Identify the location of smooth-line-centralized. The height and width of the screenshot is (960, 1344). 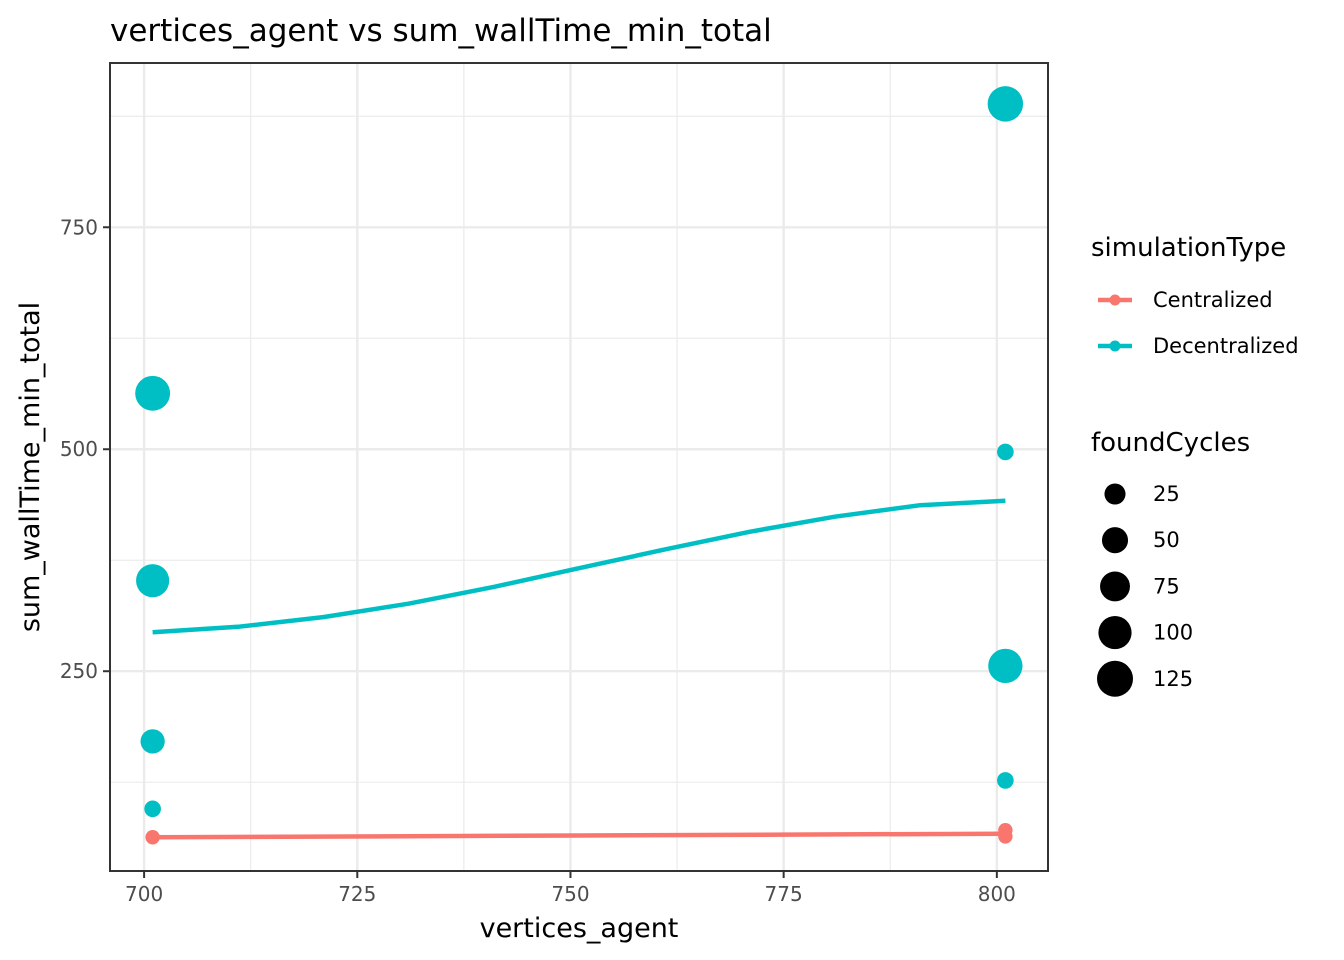
(579, 835).